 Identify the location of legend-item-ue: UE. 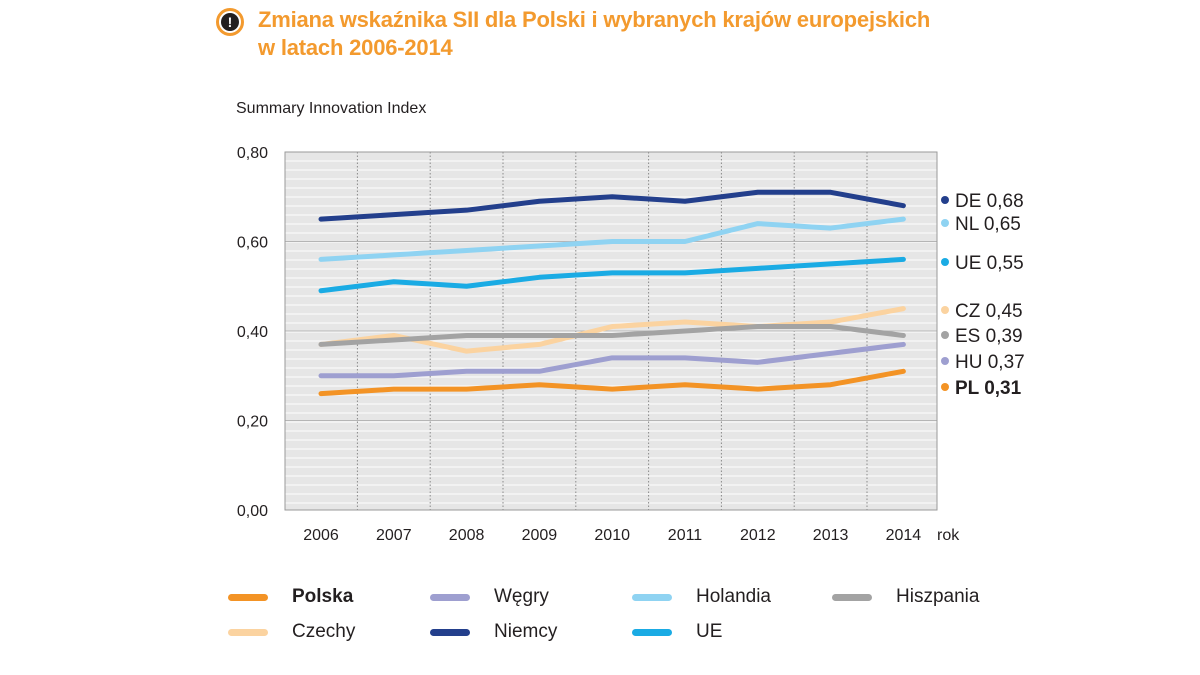
(677, 632).